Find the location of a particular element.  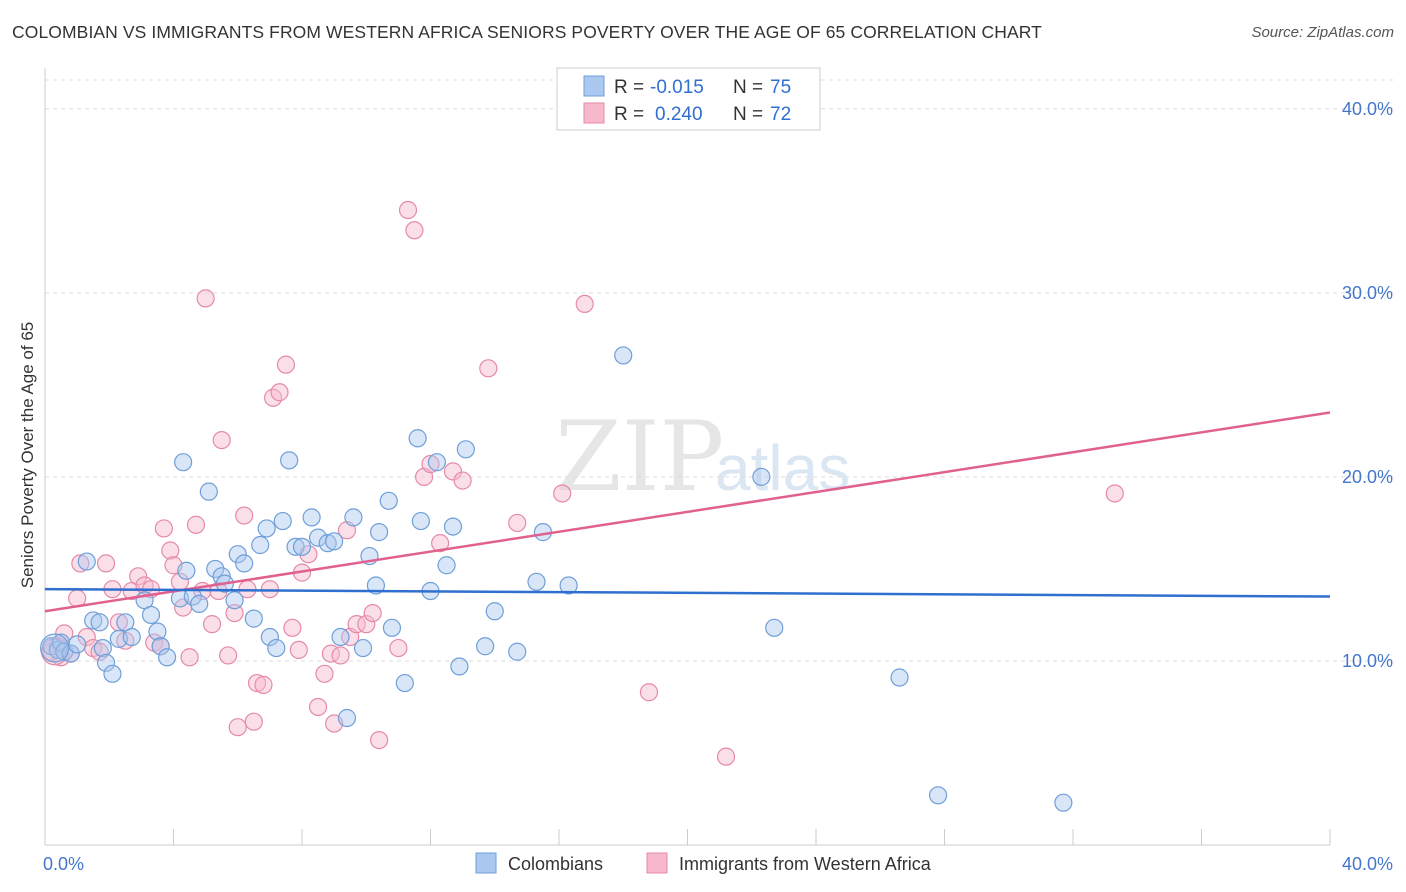

watermark-zip: ZIP is located at coordinates (639, 457).